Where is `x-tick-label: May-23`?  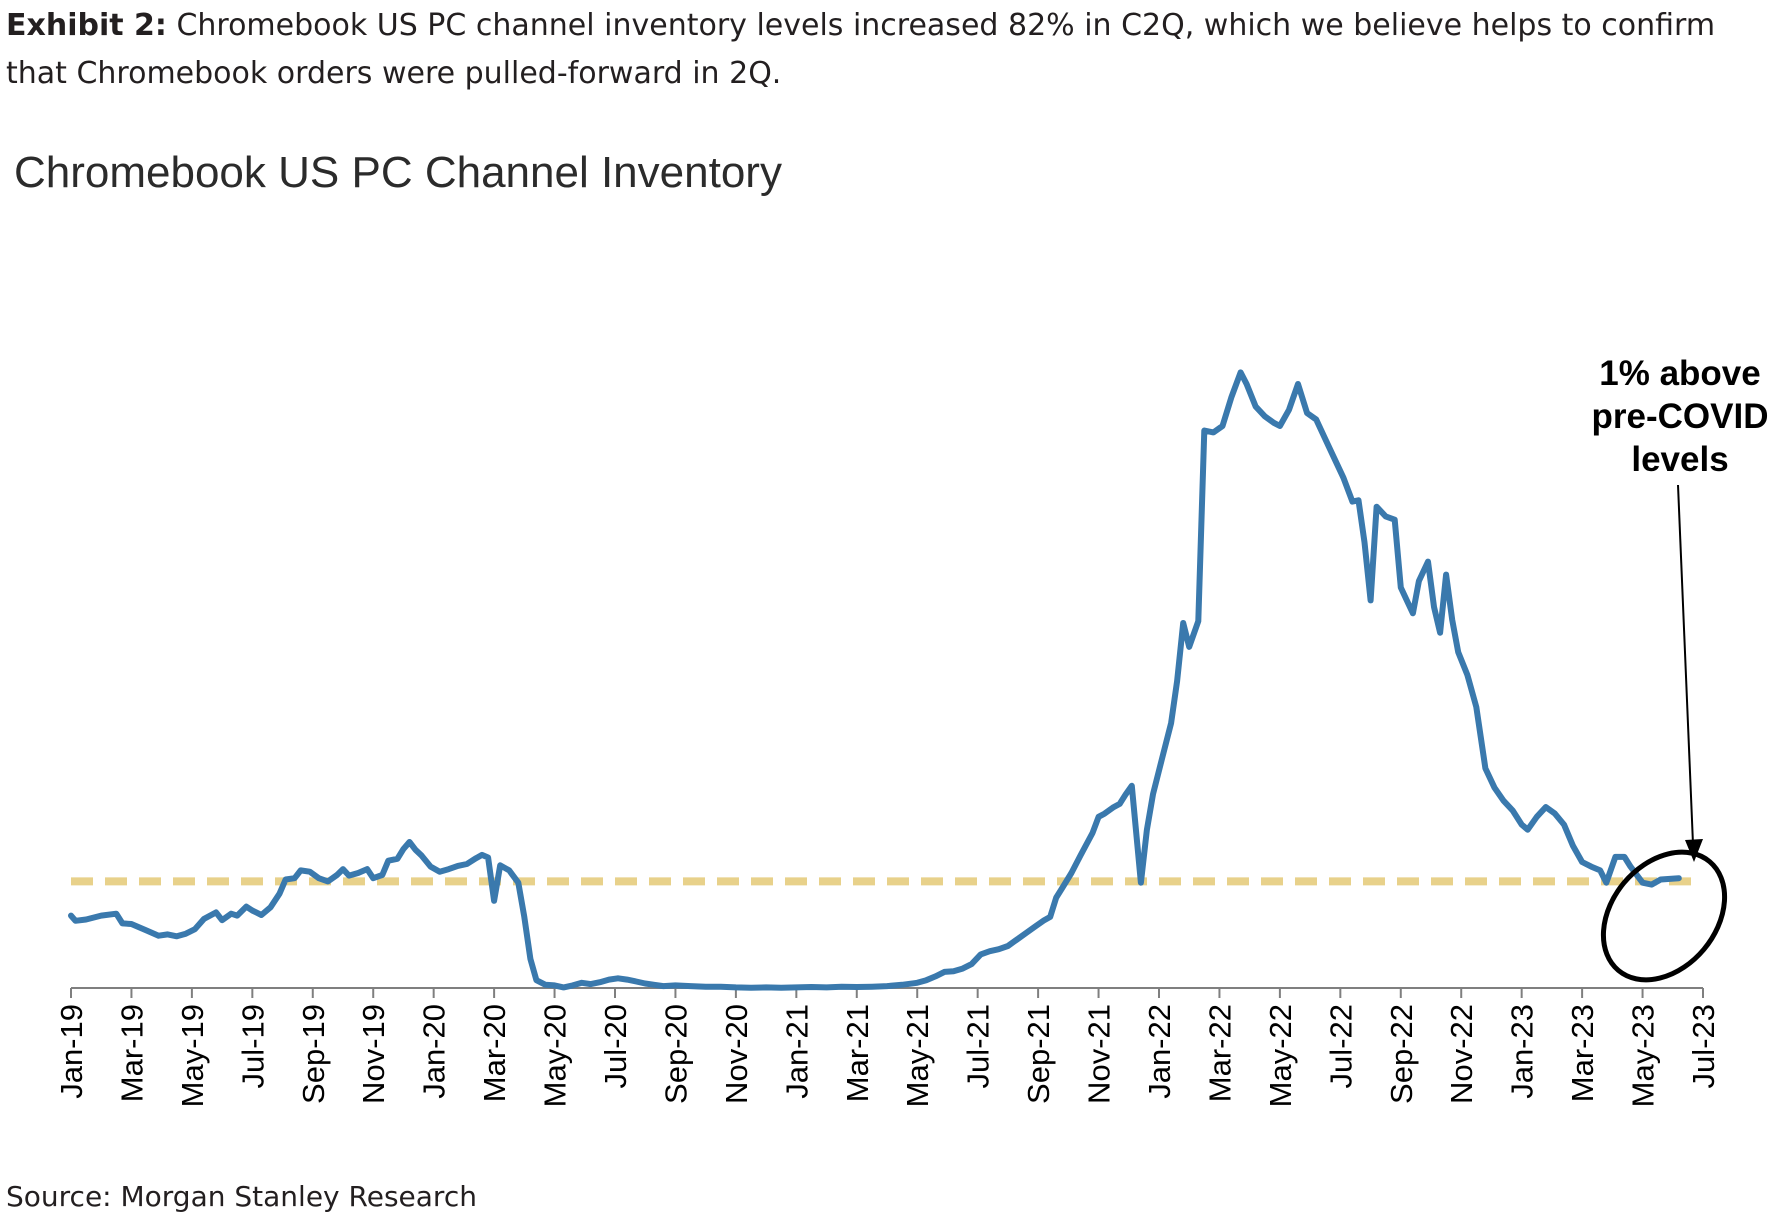 x-tick-label: May-23 is located at coordinates (1643, 1055).